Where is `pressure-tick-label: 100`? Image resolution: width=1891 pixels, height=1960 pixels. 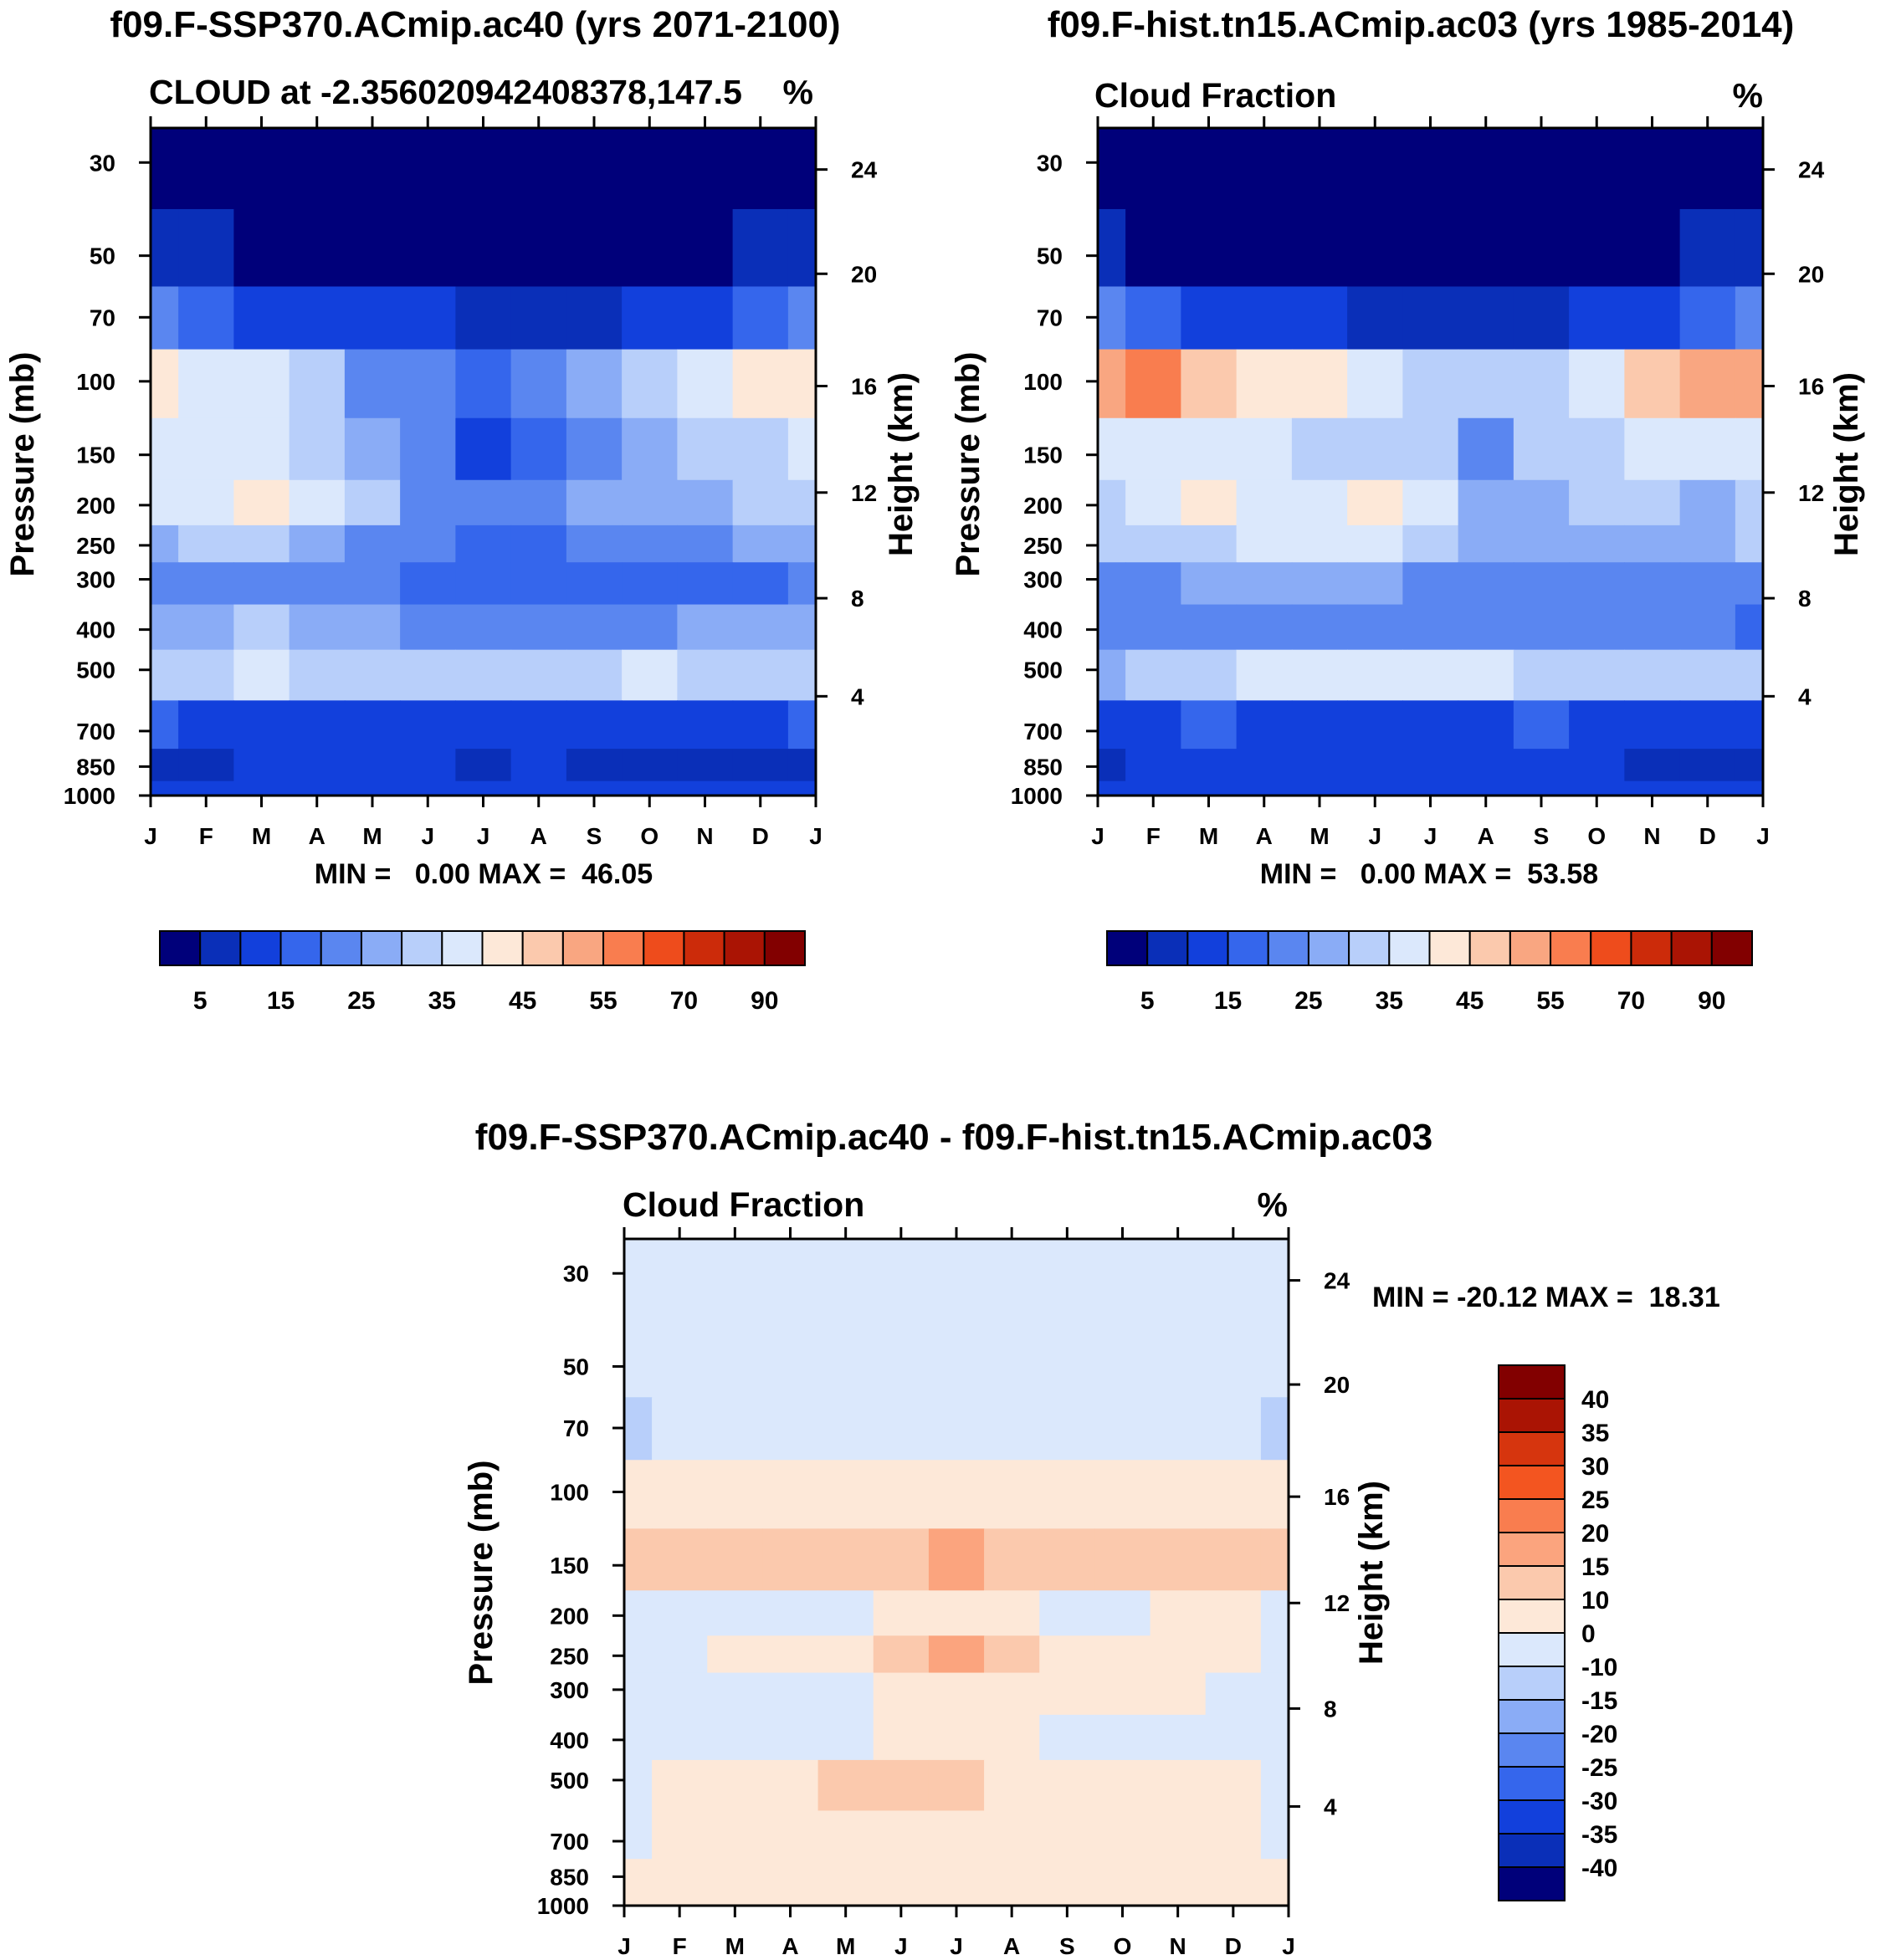
pressure-tick-label: 100 is located at coordinates (95, 382).